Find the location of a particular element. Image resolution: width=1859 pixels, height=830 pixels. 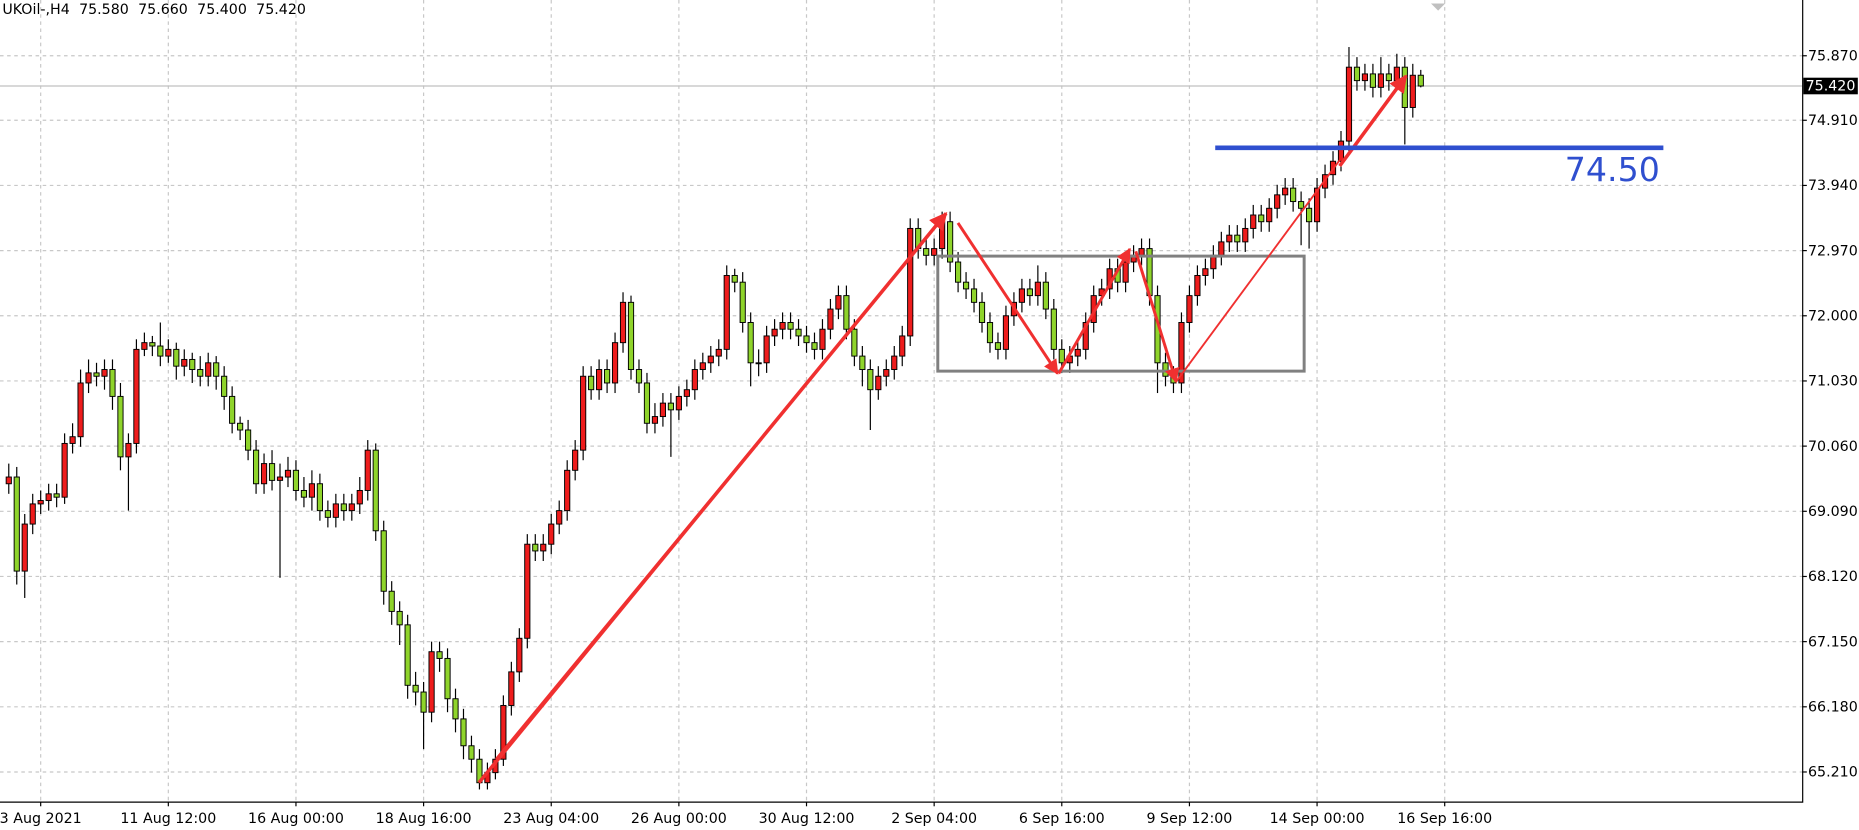

y-tick-label: 73.940 is located at coordinates (1833, 186).